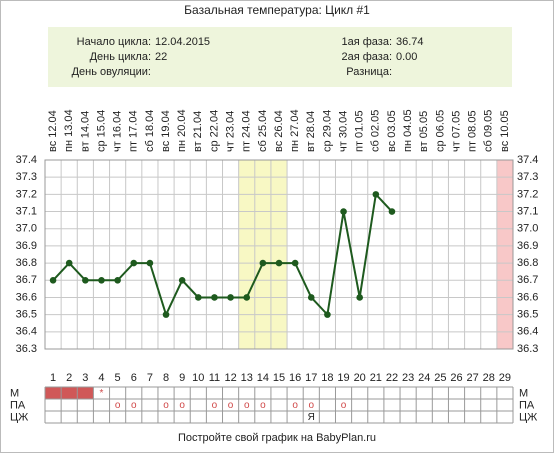 This screenshot has width=554, height=453. Describe the element at coordinates (19, 417) in the screenshot. I see `row-label: ЦЖ` at that location.